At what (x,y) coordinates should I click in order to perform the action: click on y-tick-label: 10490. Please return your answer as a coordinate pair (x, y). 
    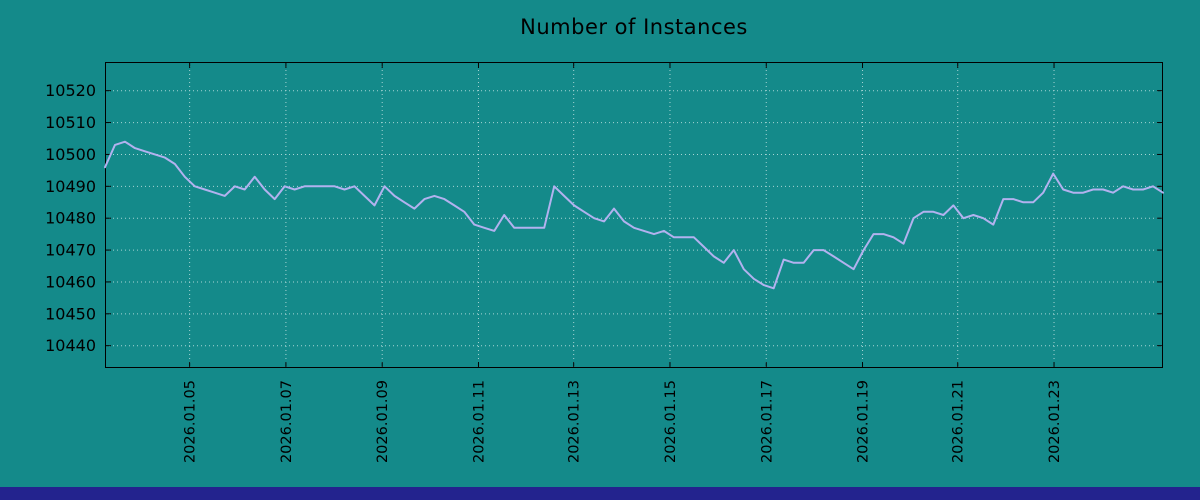
    Looking at the image, I should click on (70, 186).